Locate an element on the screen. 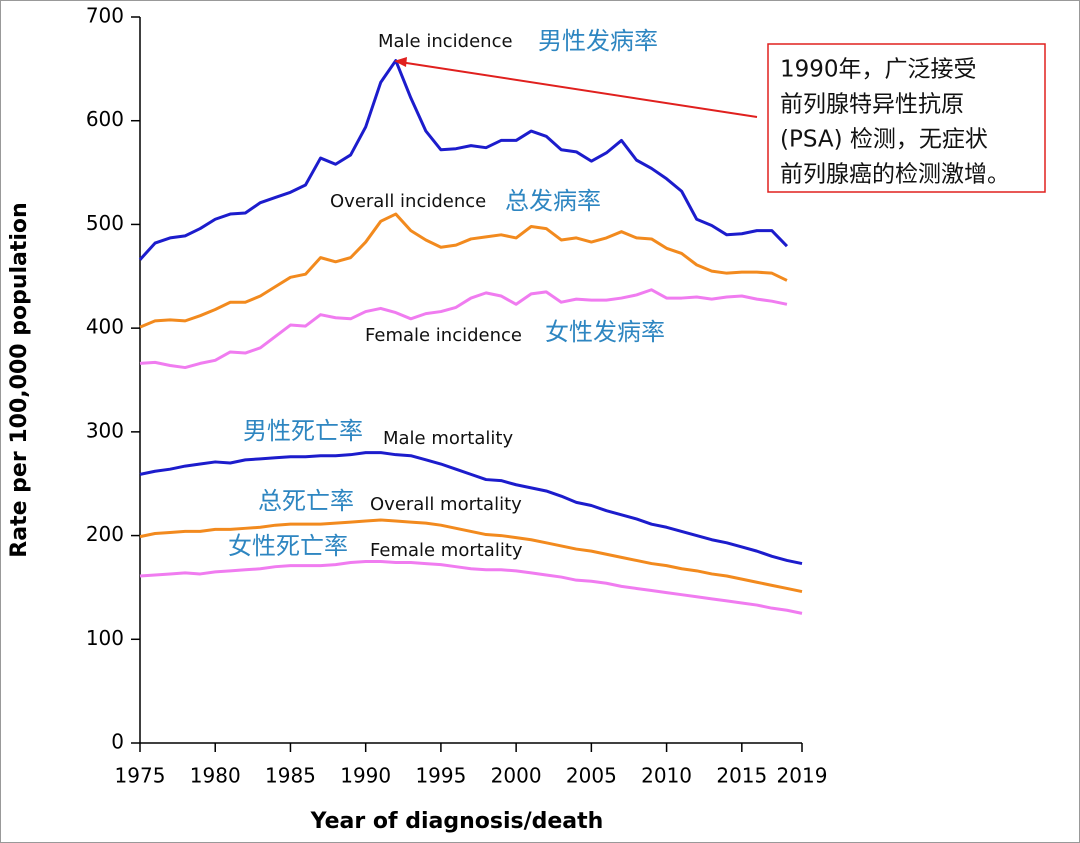 This screenshot has height=843, width=1080. x-tick-label: 1980 is located at coordinates (215, 776).